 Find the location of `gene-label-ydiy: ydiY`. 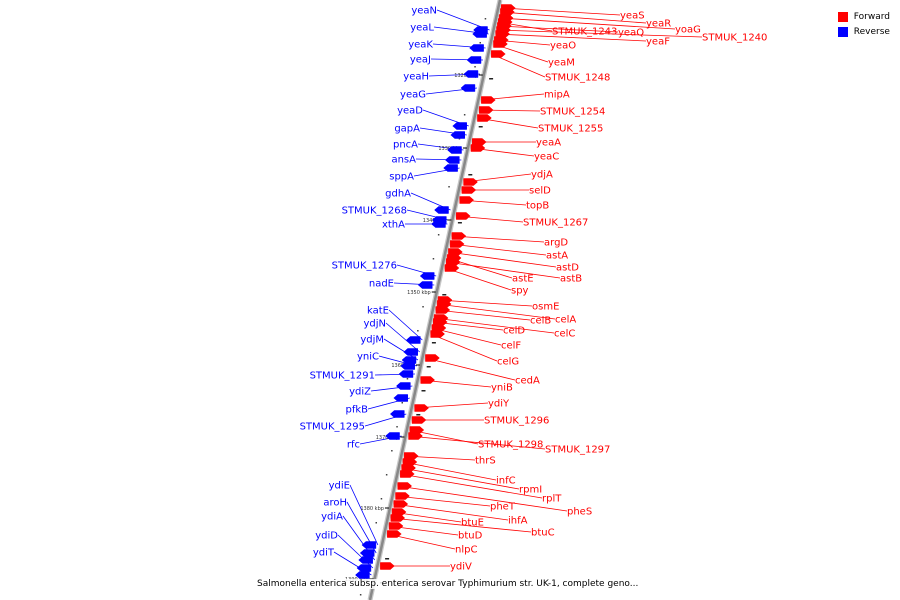

gene-label-ydiy: ydiY is located at coordinates (499, 404).